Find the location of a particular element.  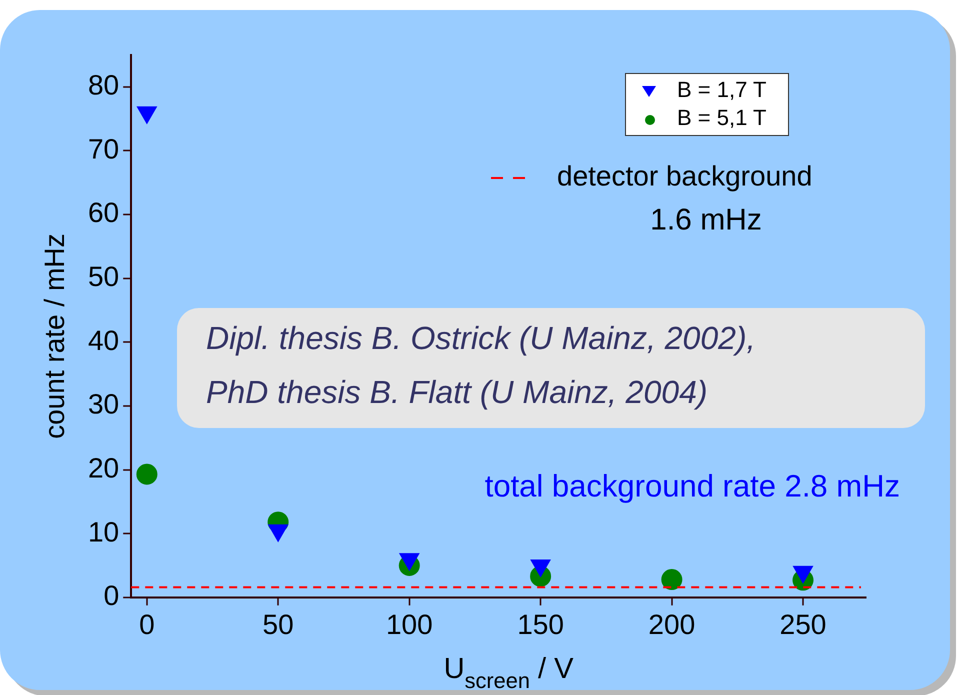

annotation: 1.6 mHz is located at coordinates (706, 219).